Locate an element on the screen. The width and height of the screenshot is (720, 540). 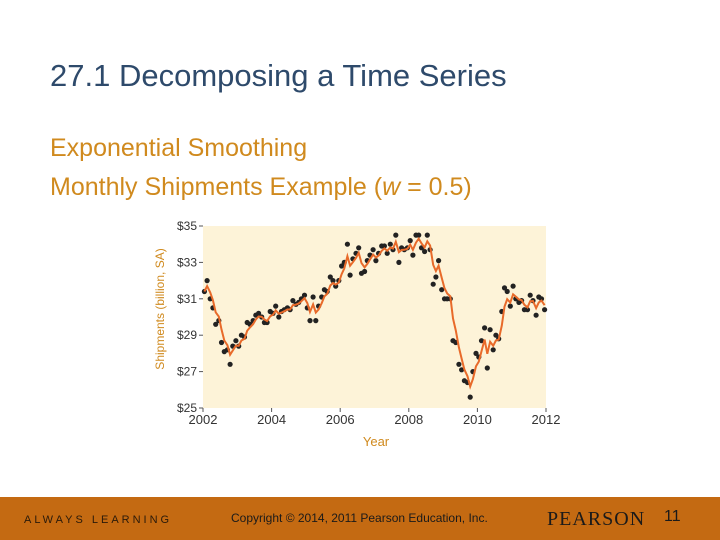
x-tick-label: 2012 is located at coordinates (546, 419).